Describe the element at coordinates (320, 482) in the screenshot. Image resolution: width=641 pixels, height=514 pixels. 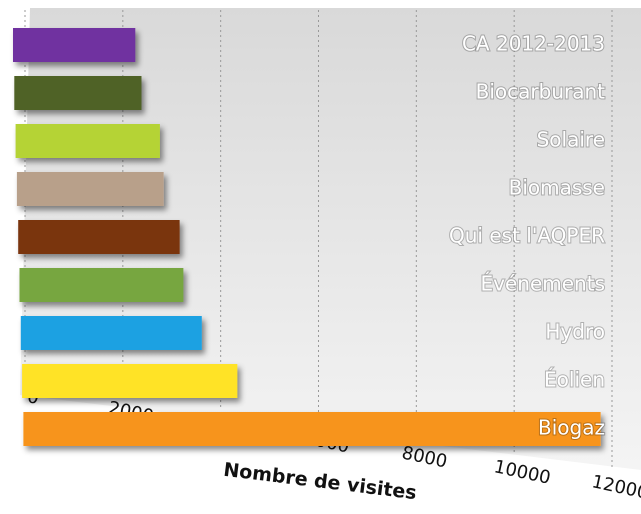
I see `x-axis-title: Nombre de visites` at that location.